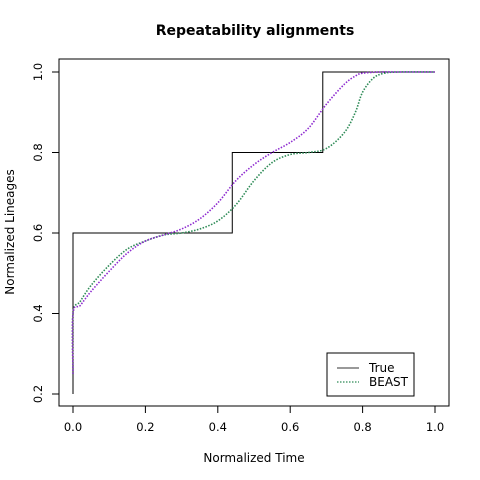  Describe the element at coordinates (38, 152) in the screenshot. I see `y-tick-label: 0.8` at that location.